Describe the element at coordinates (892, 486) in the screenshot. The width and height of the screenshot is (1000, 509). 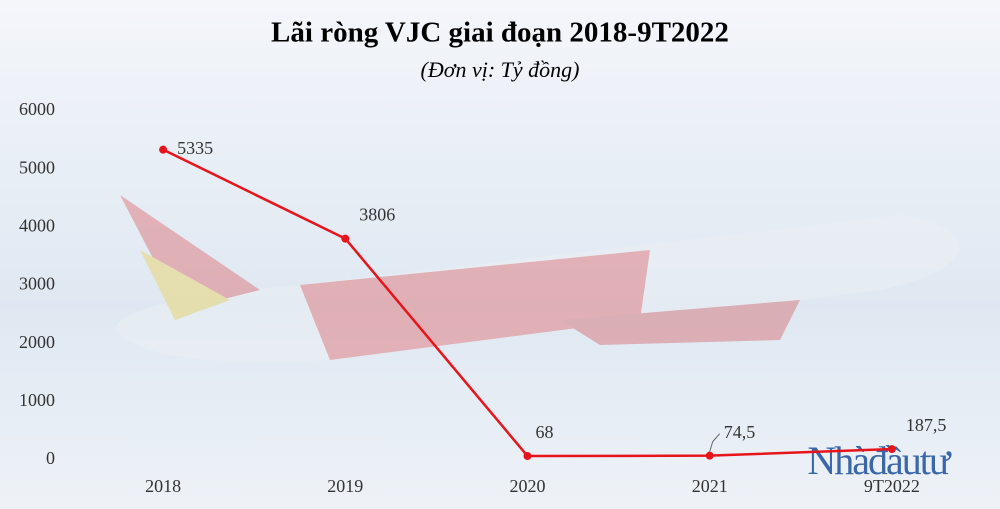
I see `x-tick-label: 9T2022` at that location.